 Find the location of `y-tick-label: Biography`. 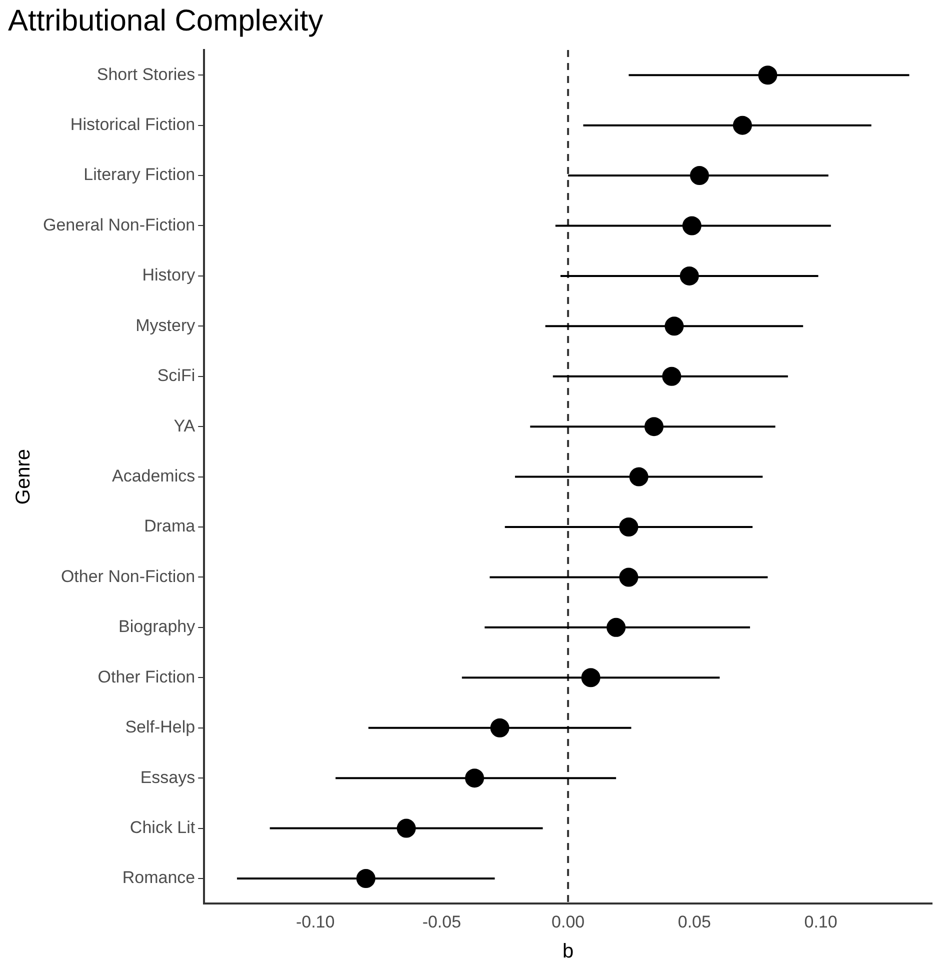

y-tick-label: Biography is located at coordinates (157, 626).